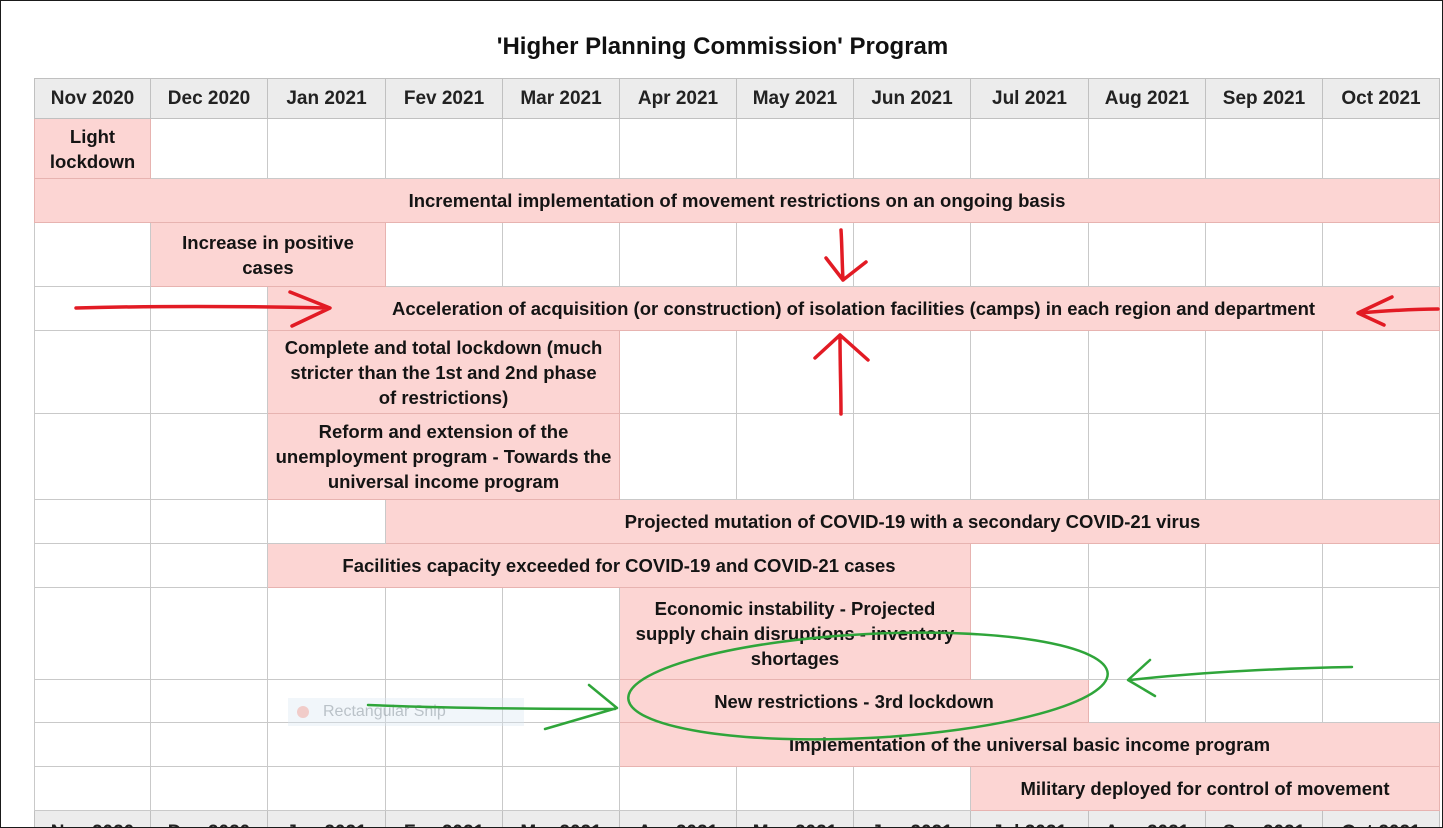 The image size is (1443, 828). Describe the element at coordinates (912, 98) in the screenshot. I see `month-header-jun-2021: Jun 2021` at that location.